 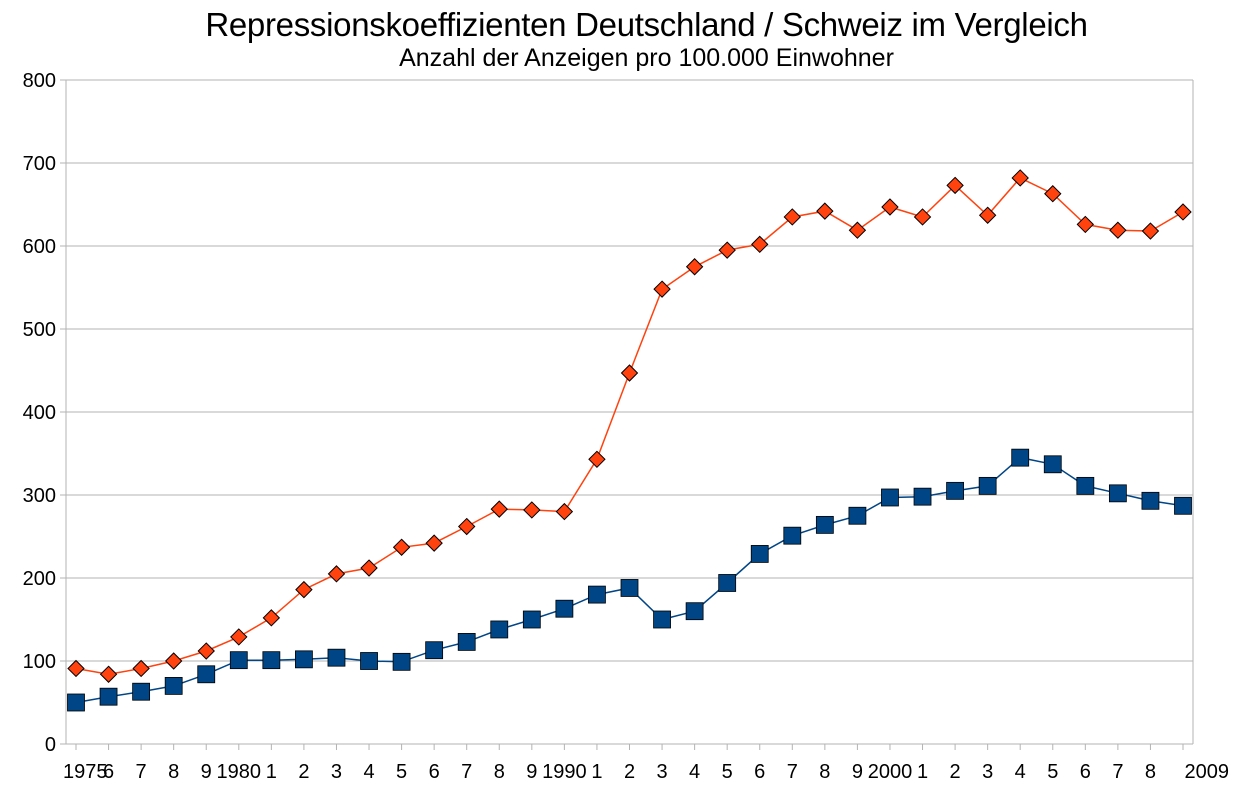 I want to click on y-tick-label: 600, so click(x=39, y=247).